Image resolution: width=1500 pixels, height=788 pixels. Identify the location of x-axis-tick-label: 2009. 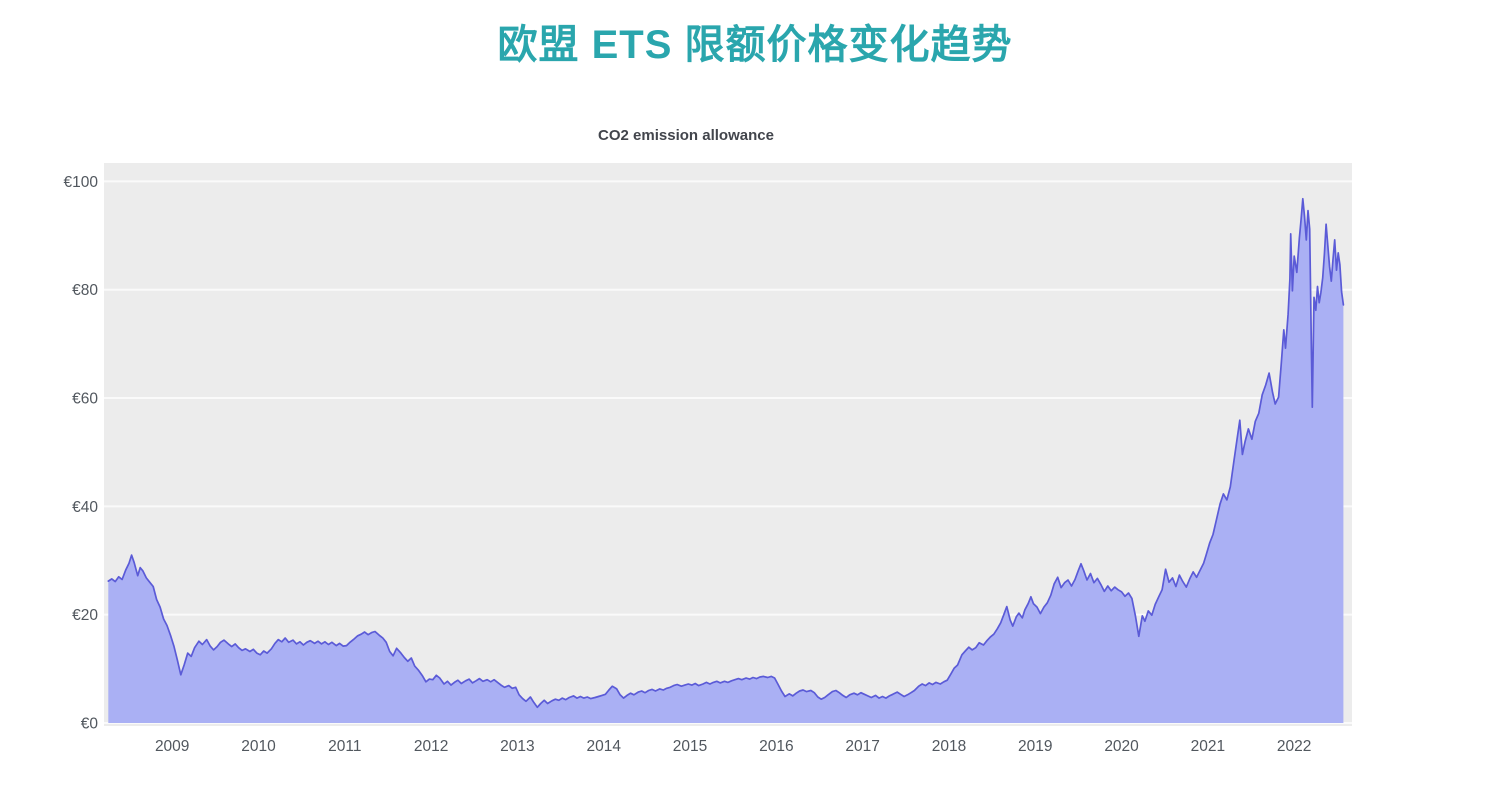
(172, 746).